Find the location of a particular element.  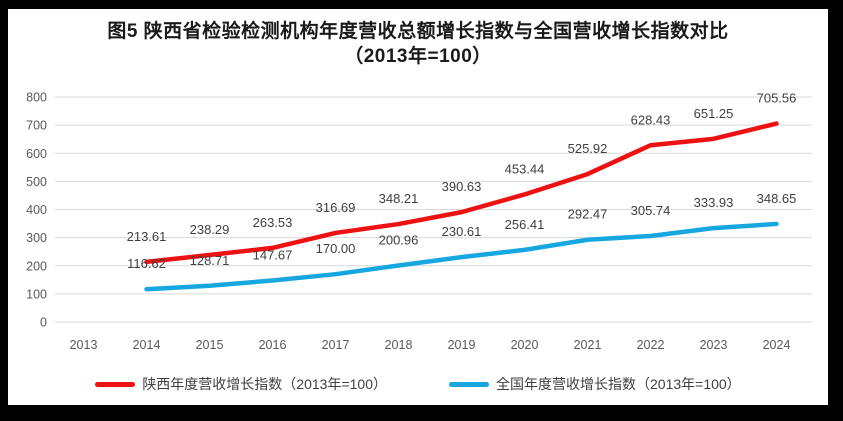

x-tick-label: 2017 is located at coordinates (336, 345).